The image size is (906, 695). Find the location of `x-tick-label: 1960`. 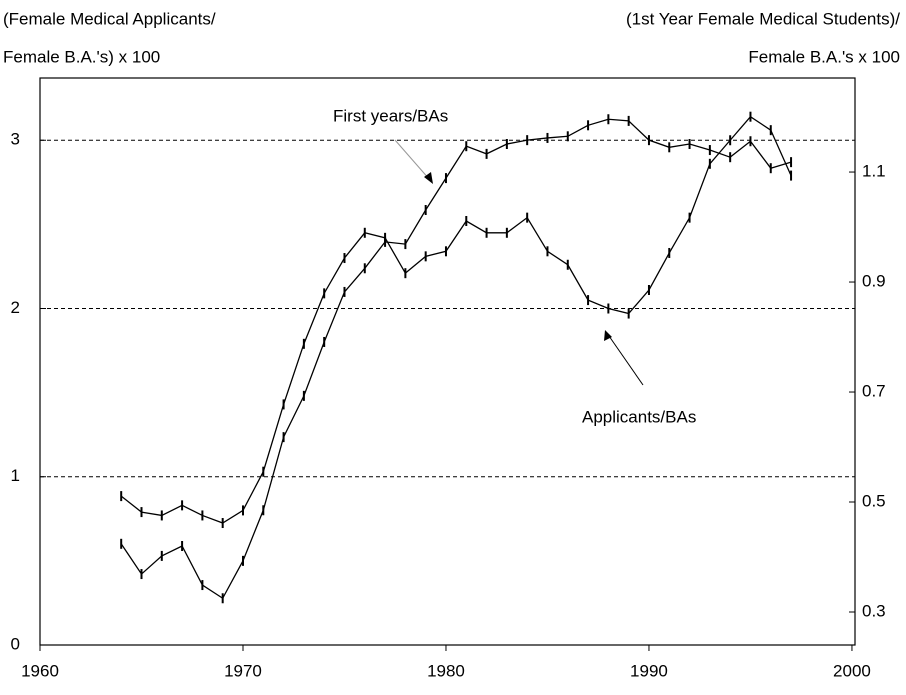

x-tick-label: 1960 is located at coordinates (40, 670).